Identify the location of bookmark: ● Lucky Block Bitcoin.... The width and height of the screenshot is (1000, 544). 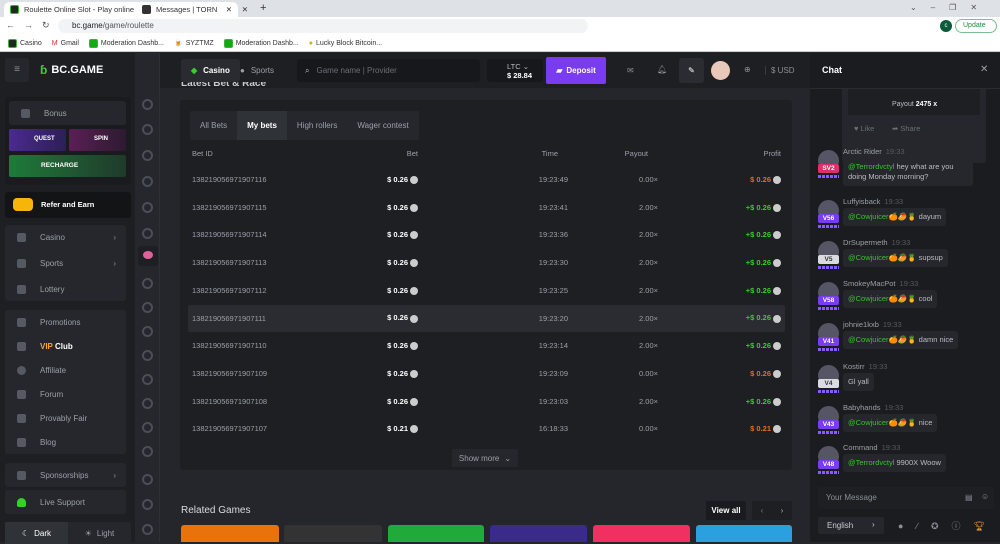
(345, 43).